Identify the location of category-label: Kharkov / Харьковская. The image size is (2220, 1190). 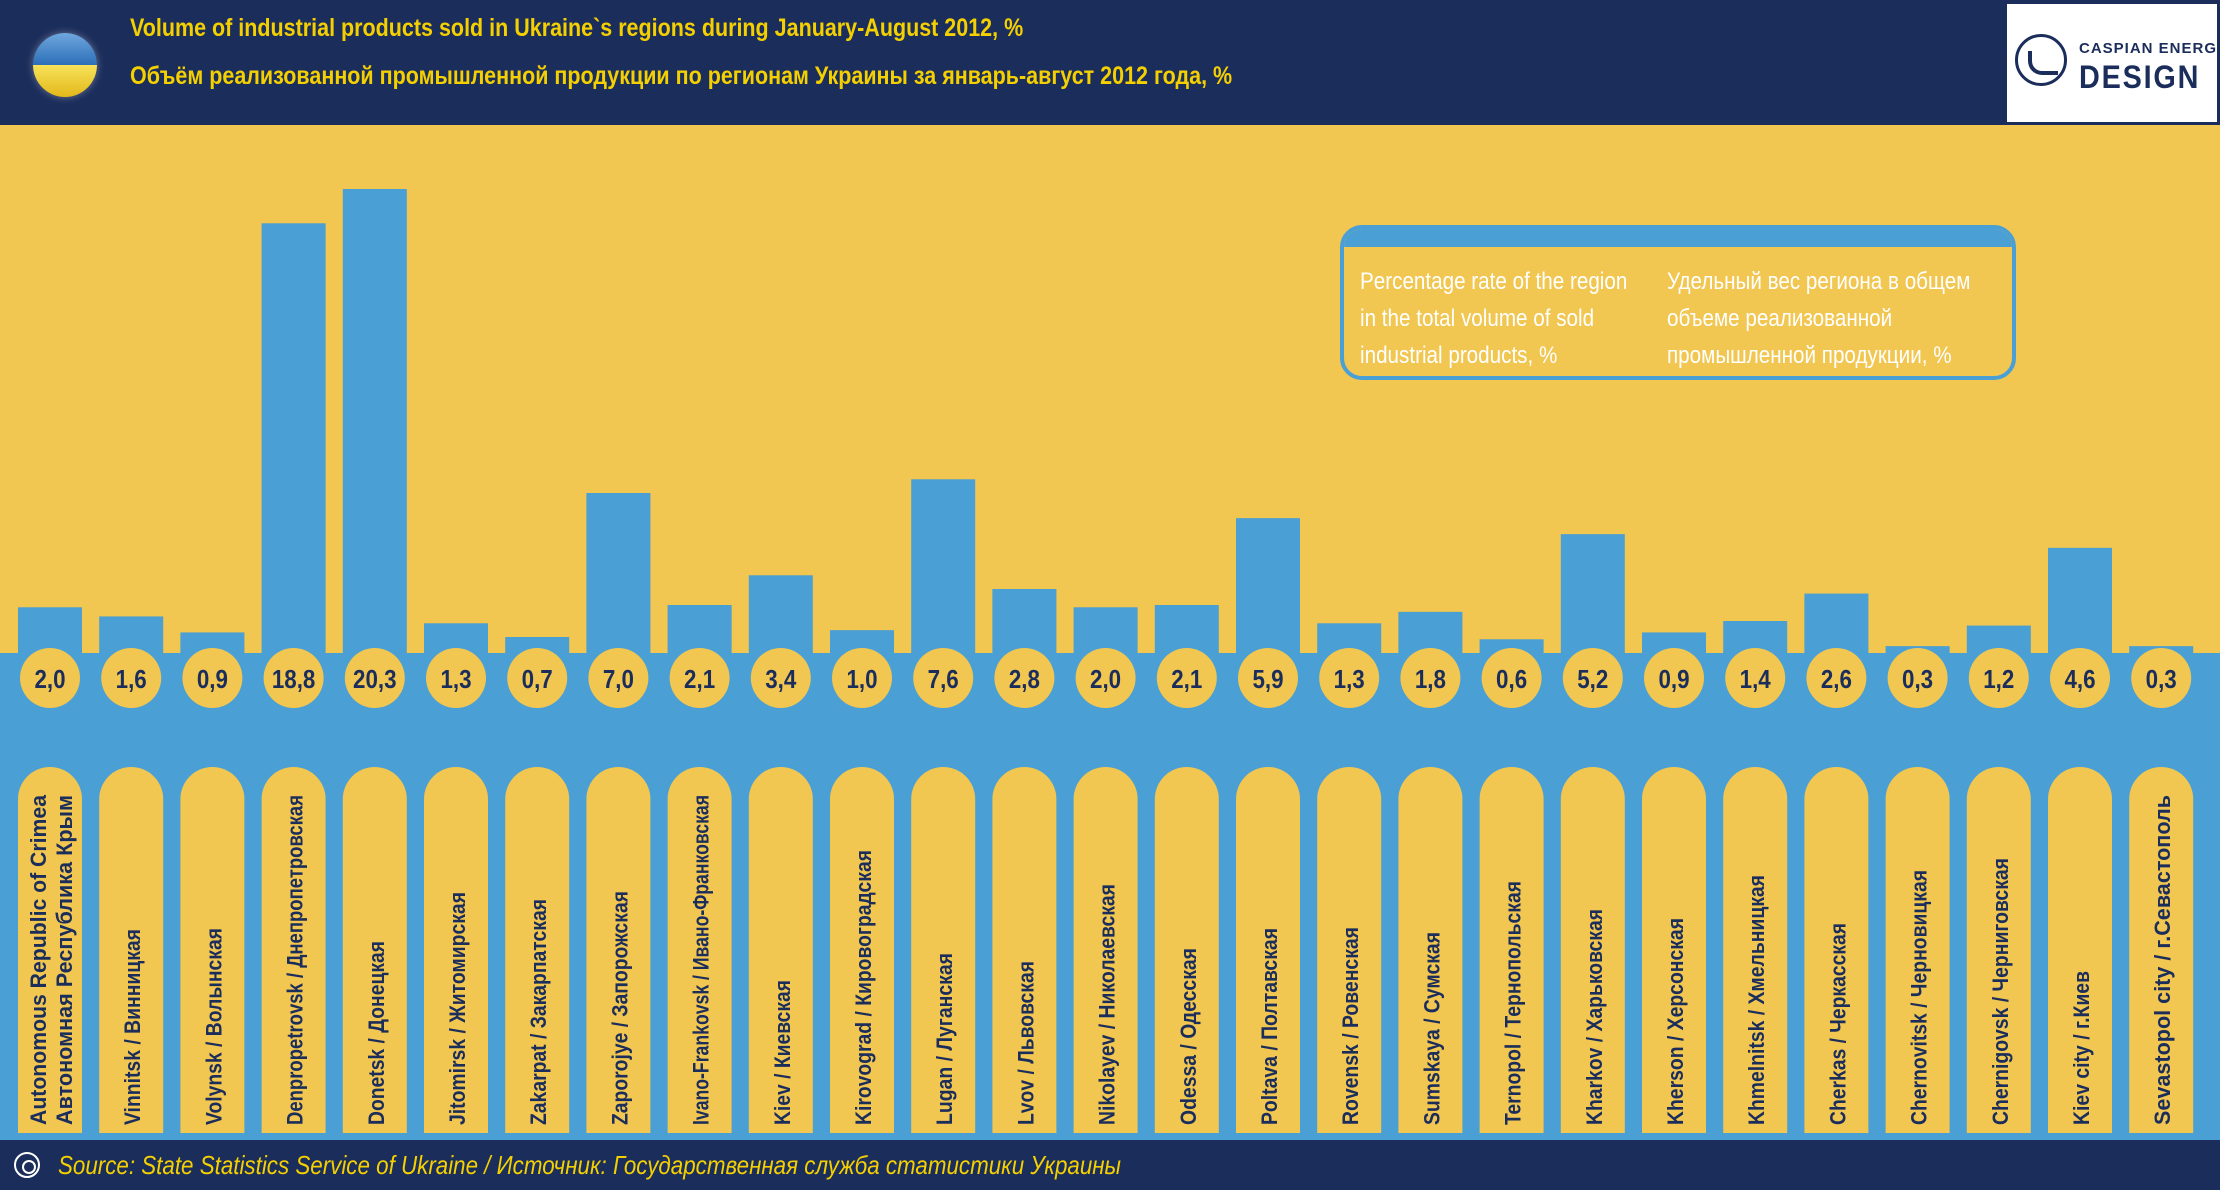
(1594, 1017).